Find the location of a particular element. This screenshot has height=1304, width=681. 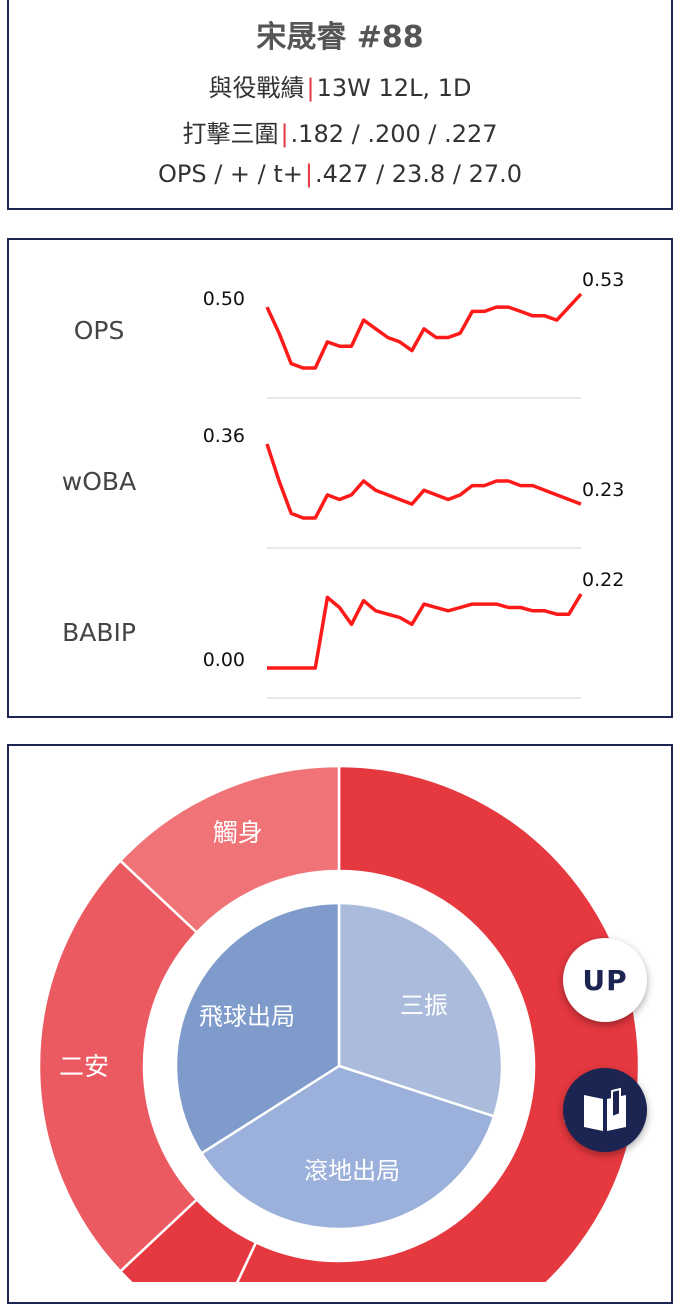

sparkline-end-label: 0.23 is located at coordinates (603, 490).